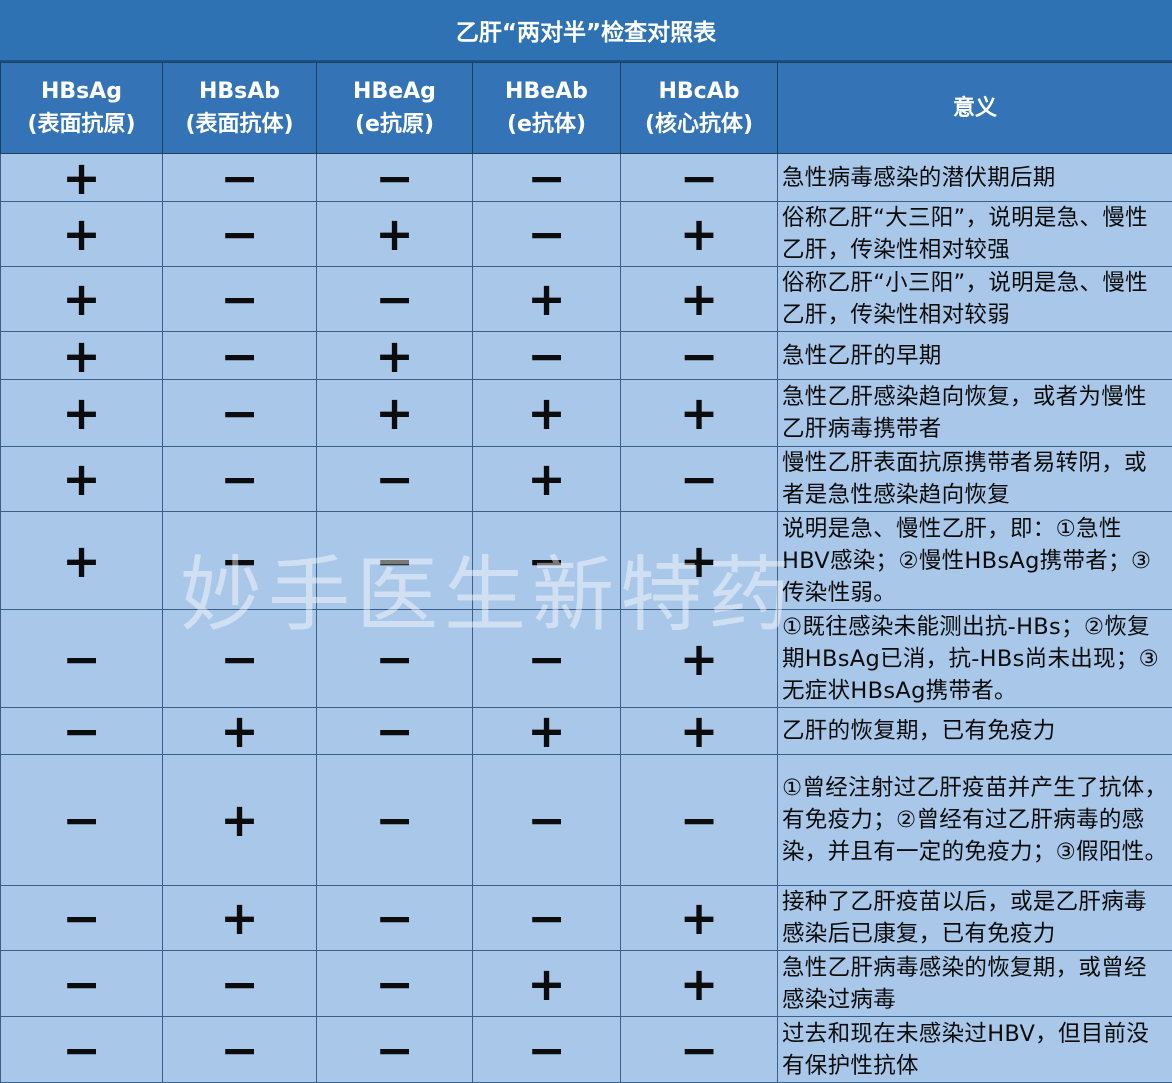 Image resolution: width=1172 pixels, height=1083 pixels. I want to click on meaning-cell: 乙肝的恢复期，已有免疫力, so click(975, 731).